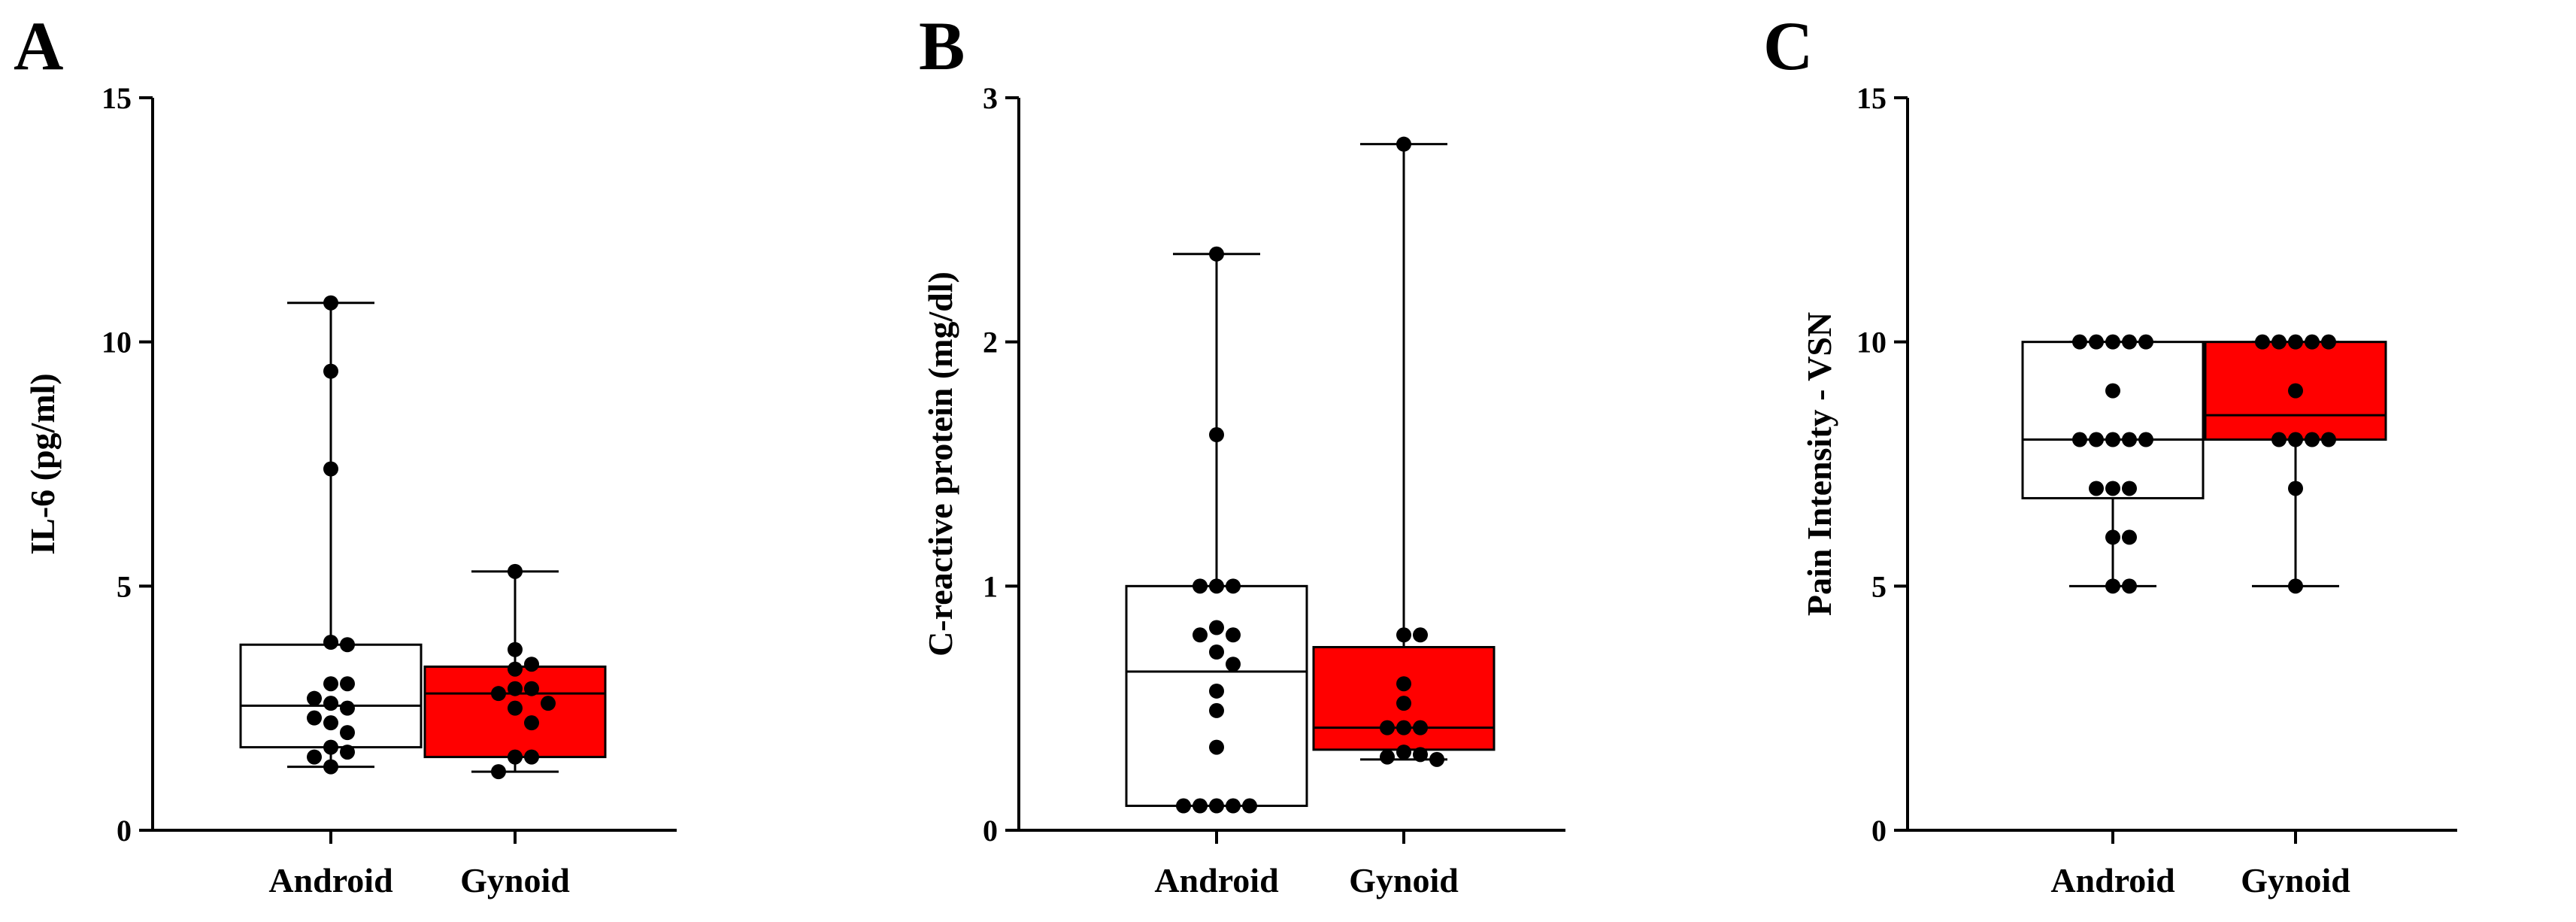  Describe the element at coordinates (42, 464) in the screenshot. I see `y-axis-title: IL-6 (pg/ml)` at that location.